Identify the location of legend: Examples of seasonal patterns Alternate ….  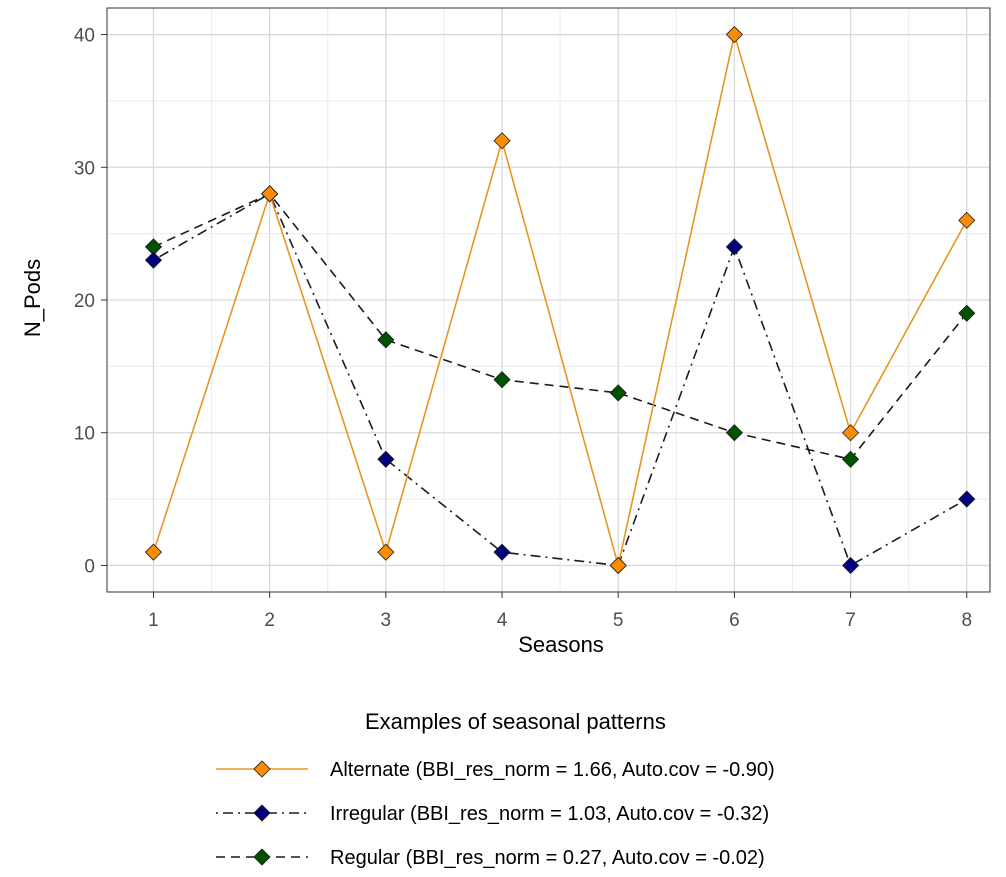
(495, 789).